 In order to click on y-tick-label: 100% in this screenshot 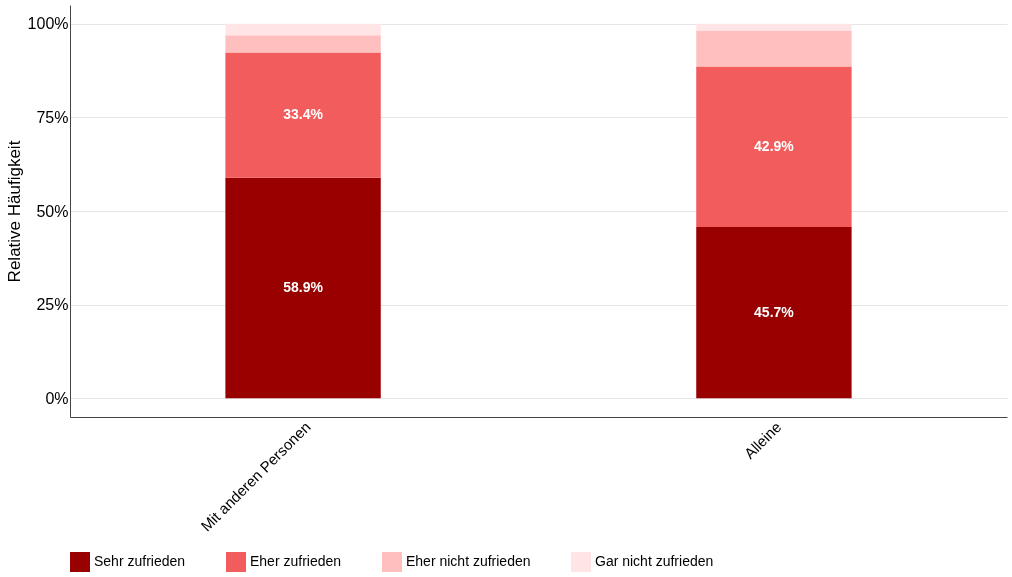, I will do `click(48, 24)`.